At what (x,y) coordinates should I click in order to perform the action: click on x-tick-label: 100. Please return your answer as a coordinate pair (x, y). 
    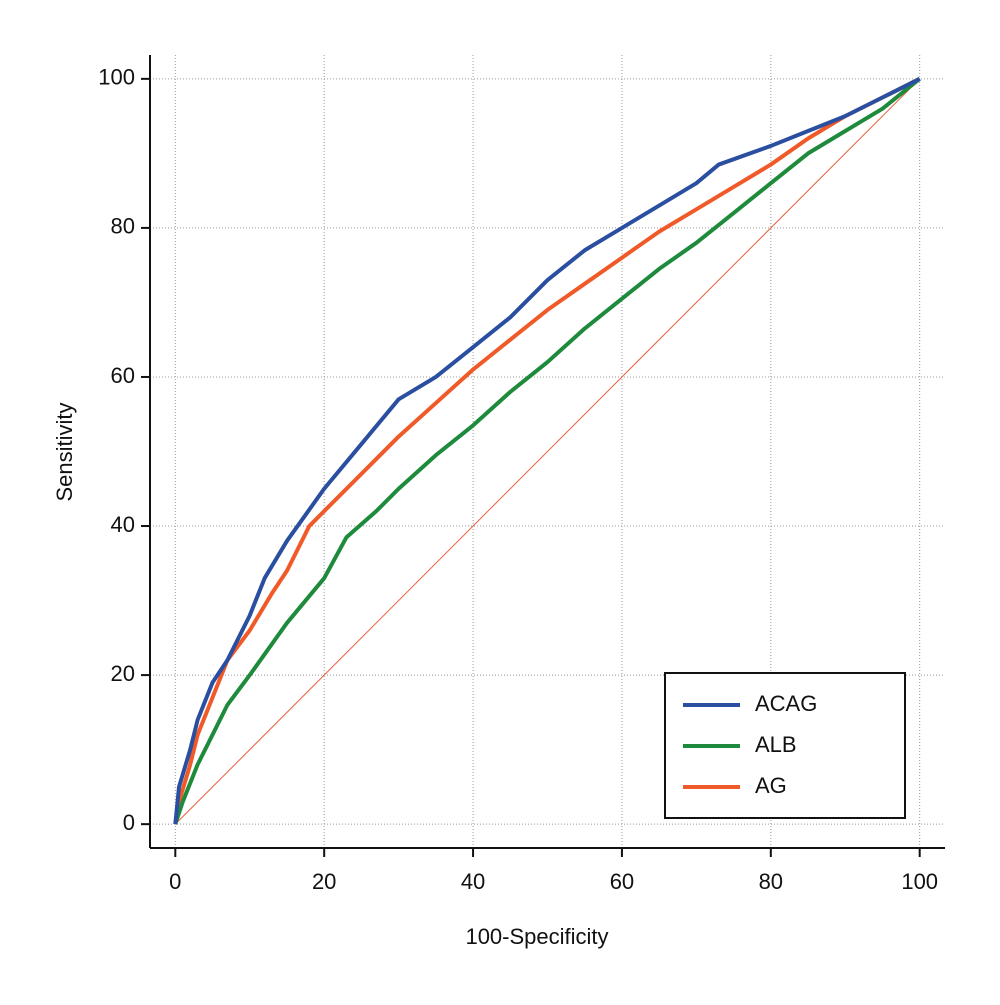
    Looking at the image, I should click on (919, 881).